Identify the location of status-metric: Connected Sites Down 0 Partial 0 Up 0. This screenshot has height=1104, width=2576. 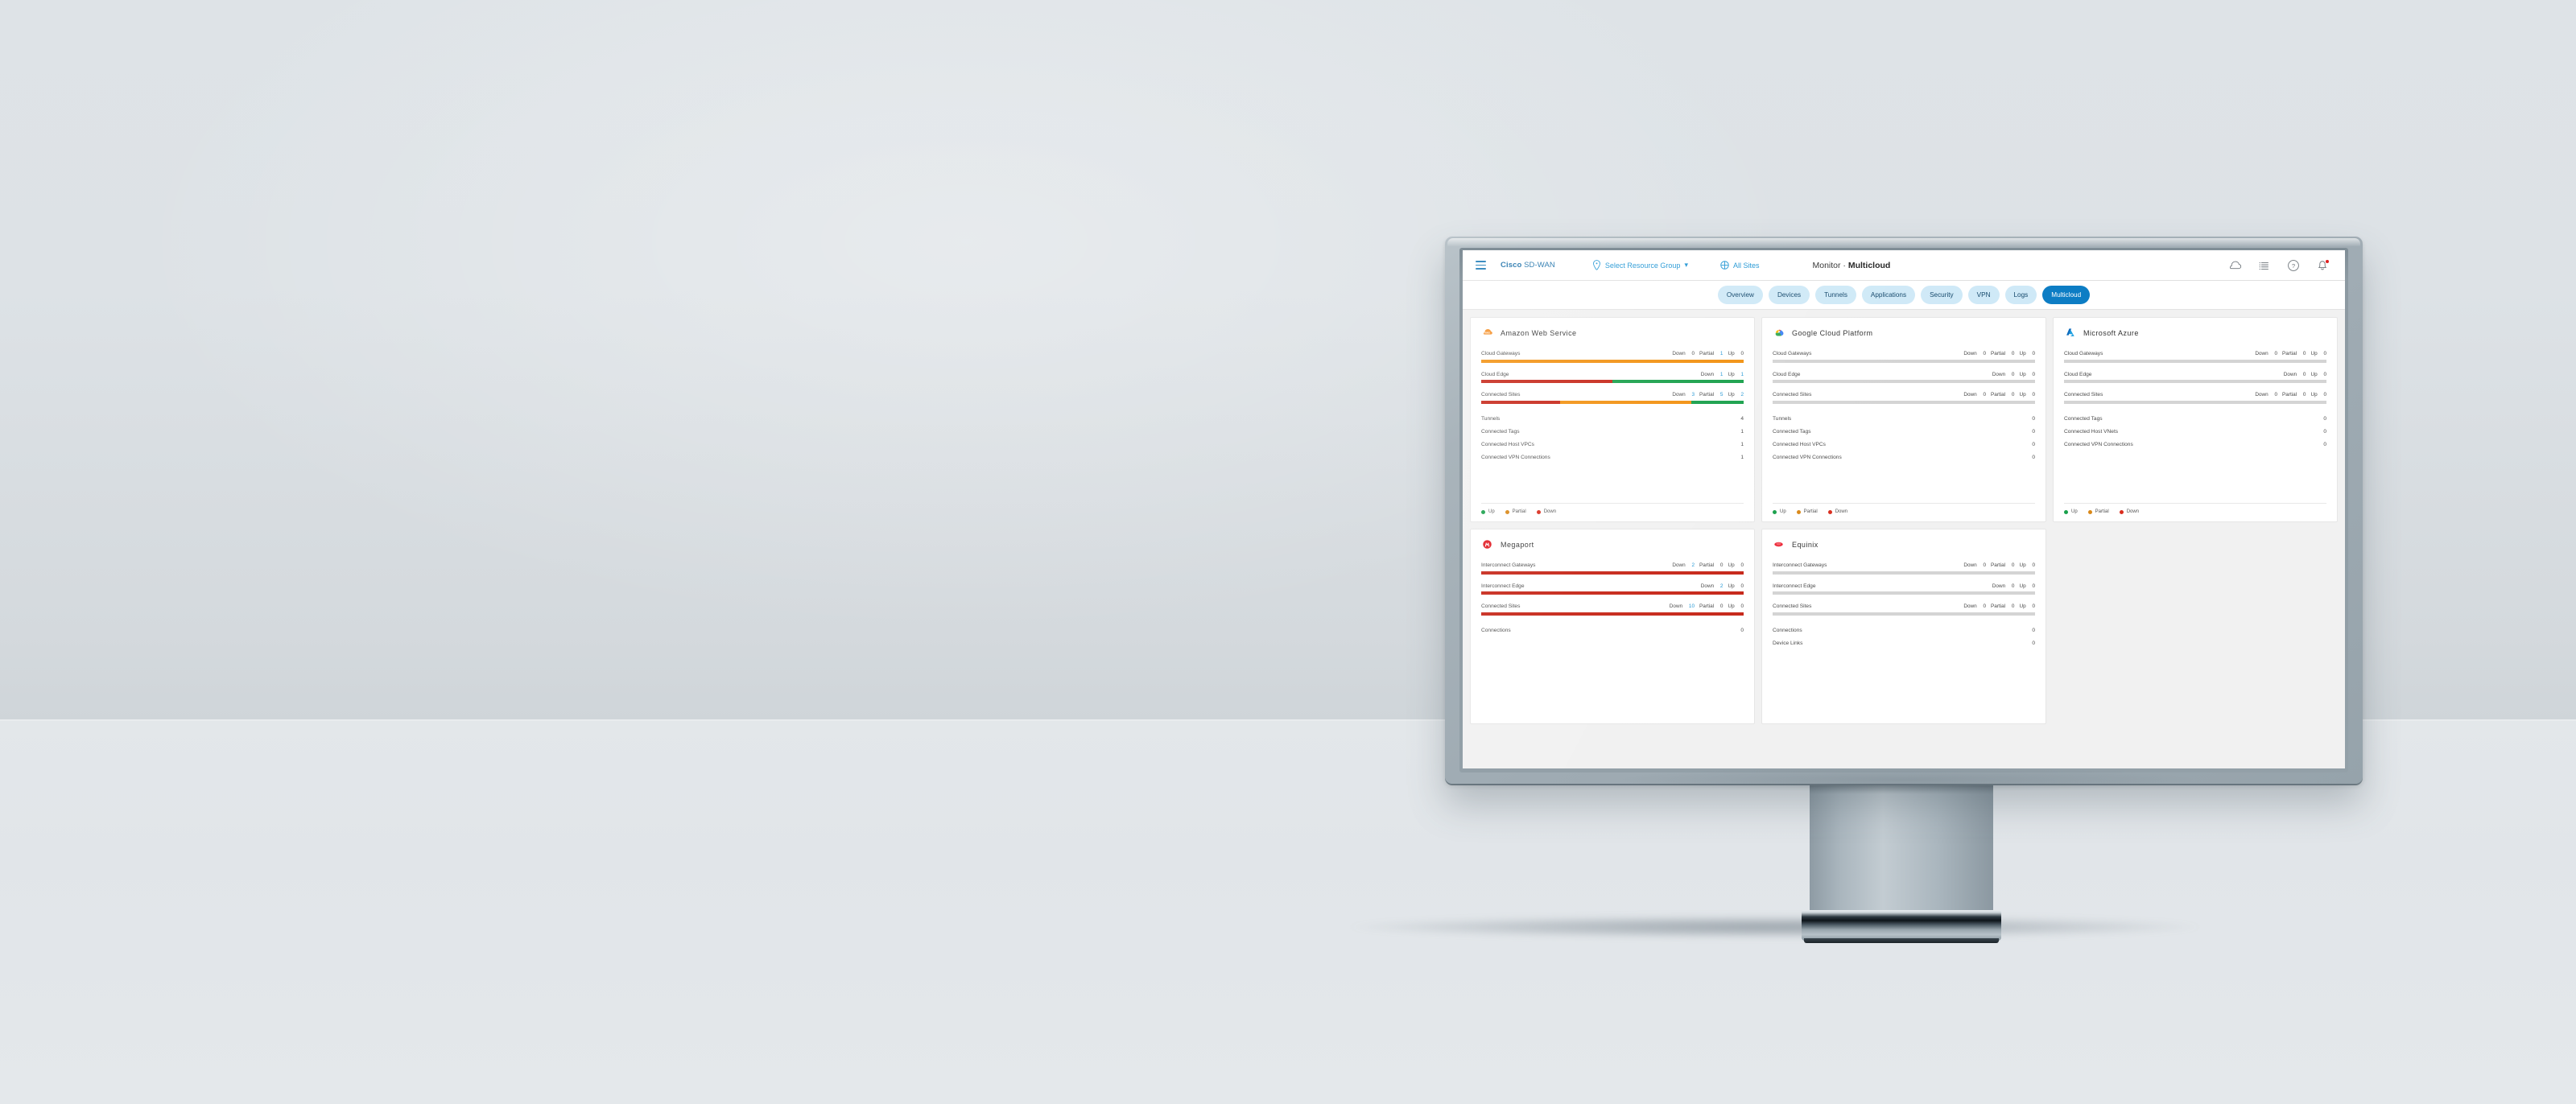
(2195, 398).